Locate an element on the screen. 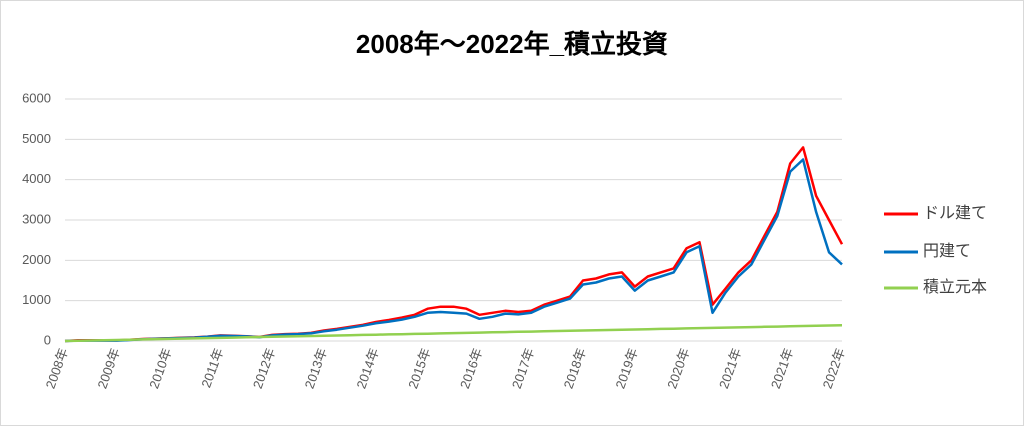  y-tick-label: 6000 is located at coordinates (36, 97).